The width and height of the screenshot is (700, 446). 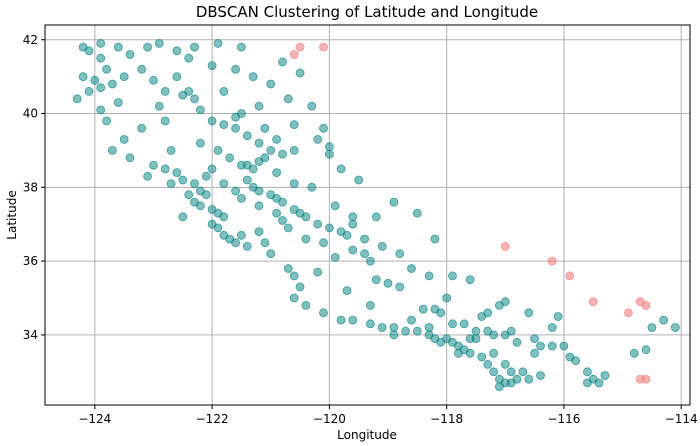 What do you see at coordinates (563, 419) in the screenshot?
I see `x-tick-label: −116` at bounding box center [563, 419].